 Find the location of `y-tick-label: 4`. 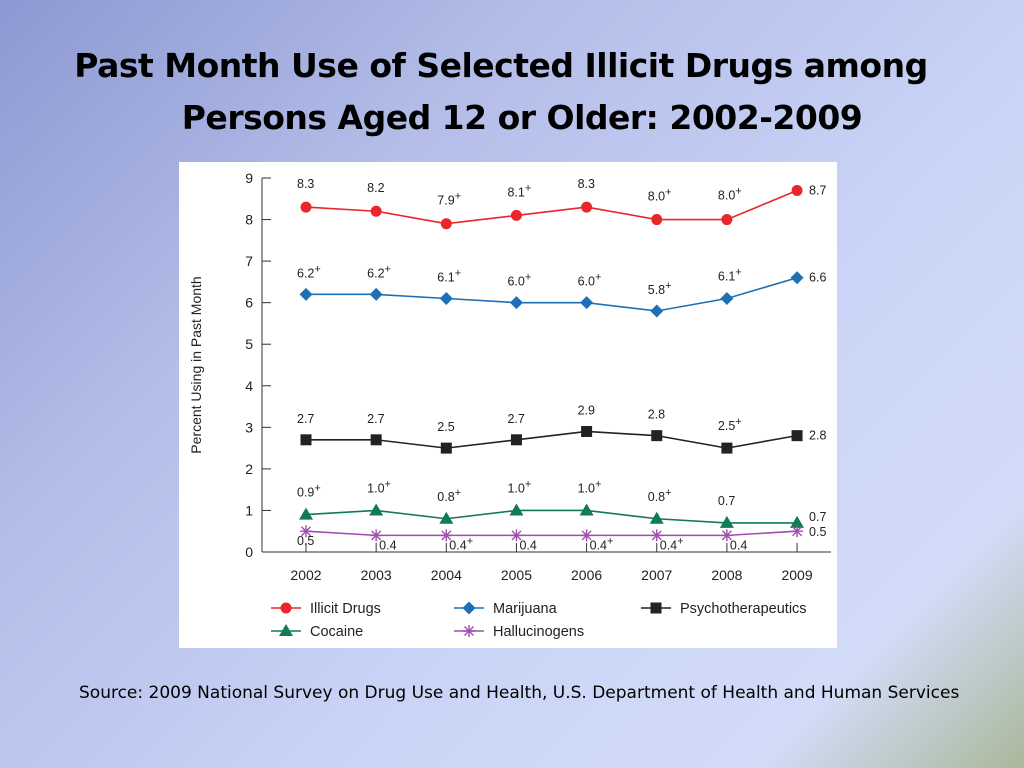

y-tick-label: 4 is located at coordinates (249, 386).